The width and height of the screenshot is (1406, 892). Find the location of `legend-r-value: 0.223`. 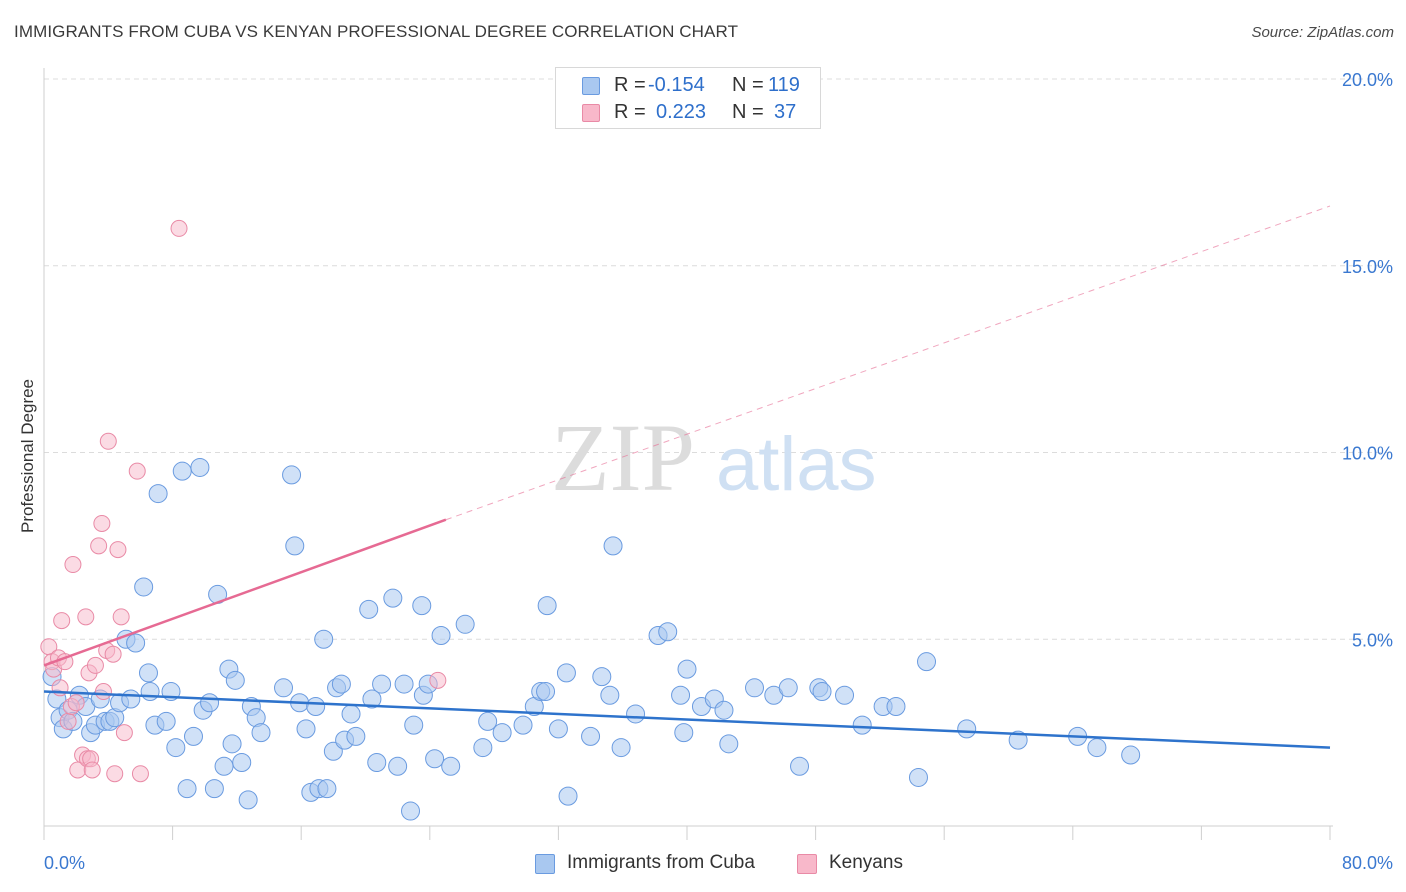

legend-r-value: 0.223 is located at coordinates (681, 112).